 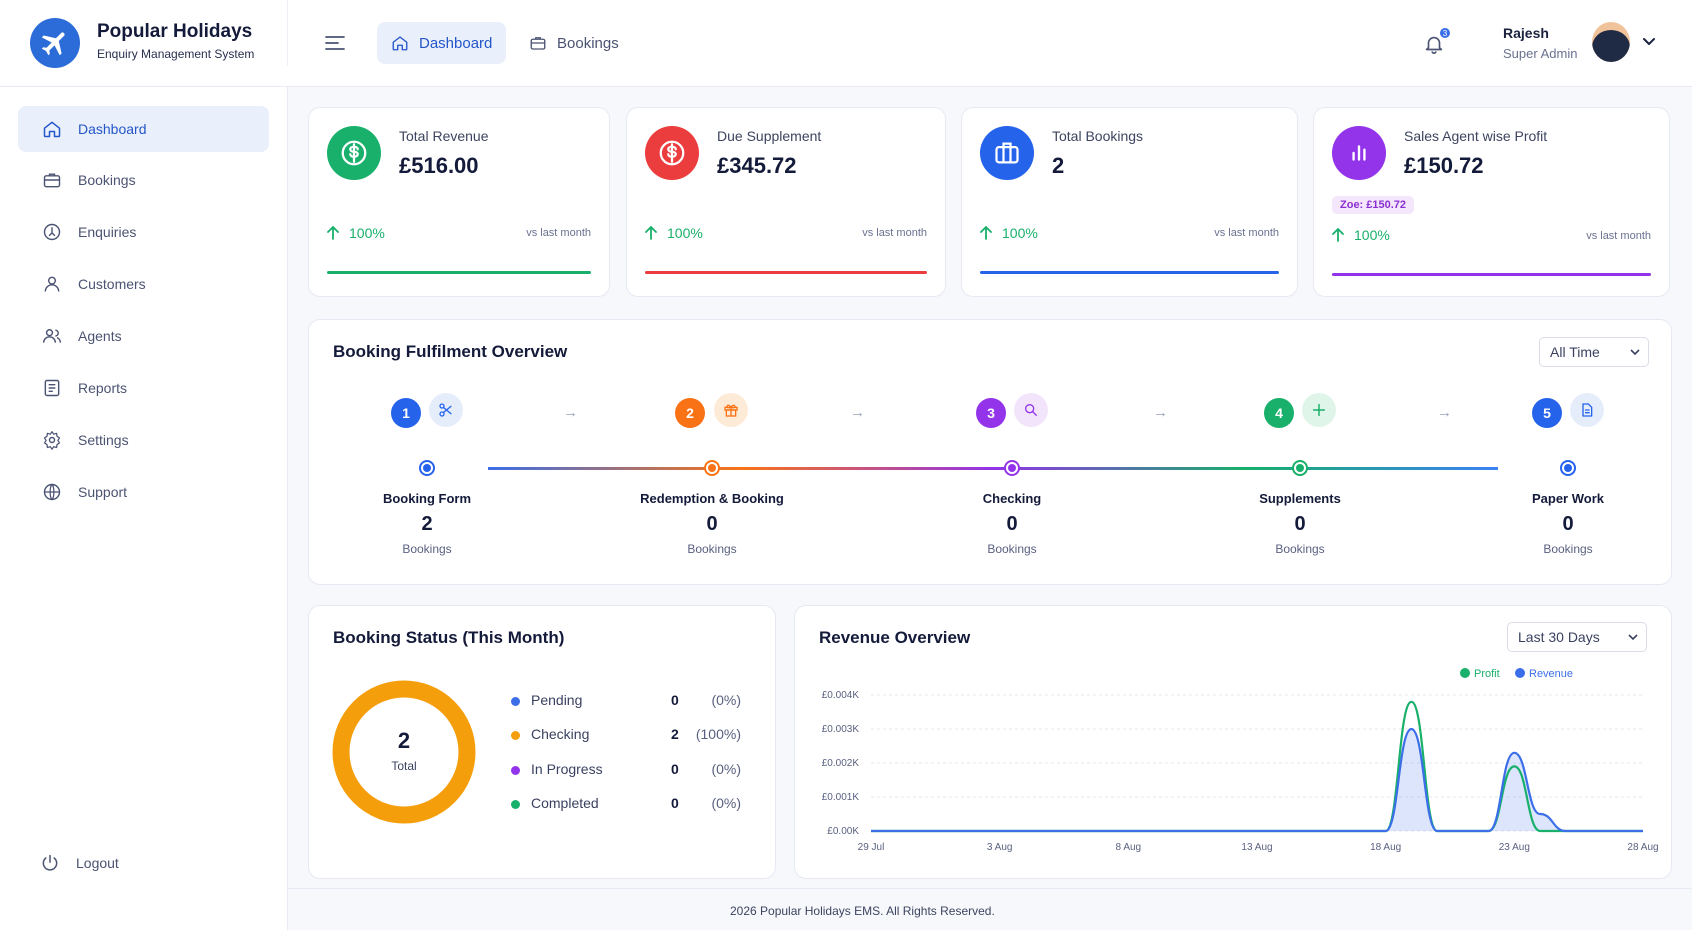 What do you see at coordinates (1487, 674) in the screenshot?
I see `legend-label: Profit` at bounding box center [1487, 674].